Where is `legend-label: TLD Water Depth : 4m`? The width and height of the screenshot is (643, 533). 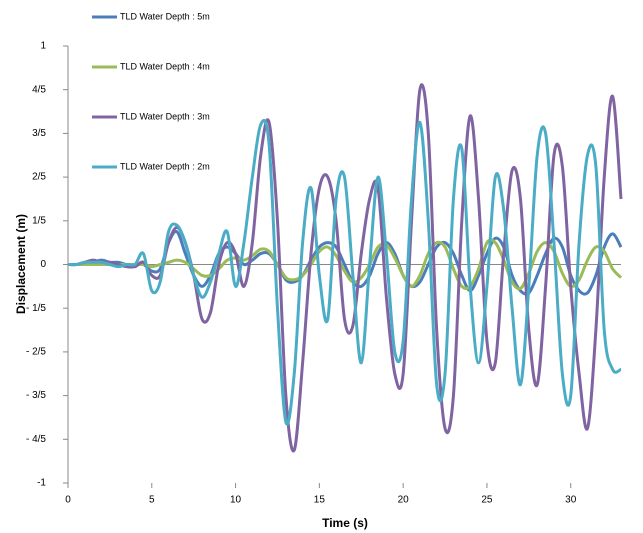 legend-label: TLD Water Depth : 4m is located at coordinates (165, 66).